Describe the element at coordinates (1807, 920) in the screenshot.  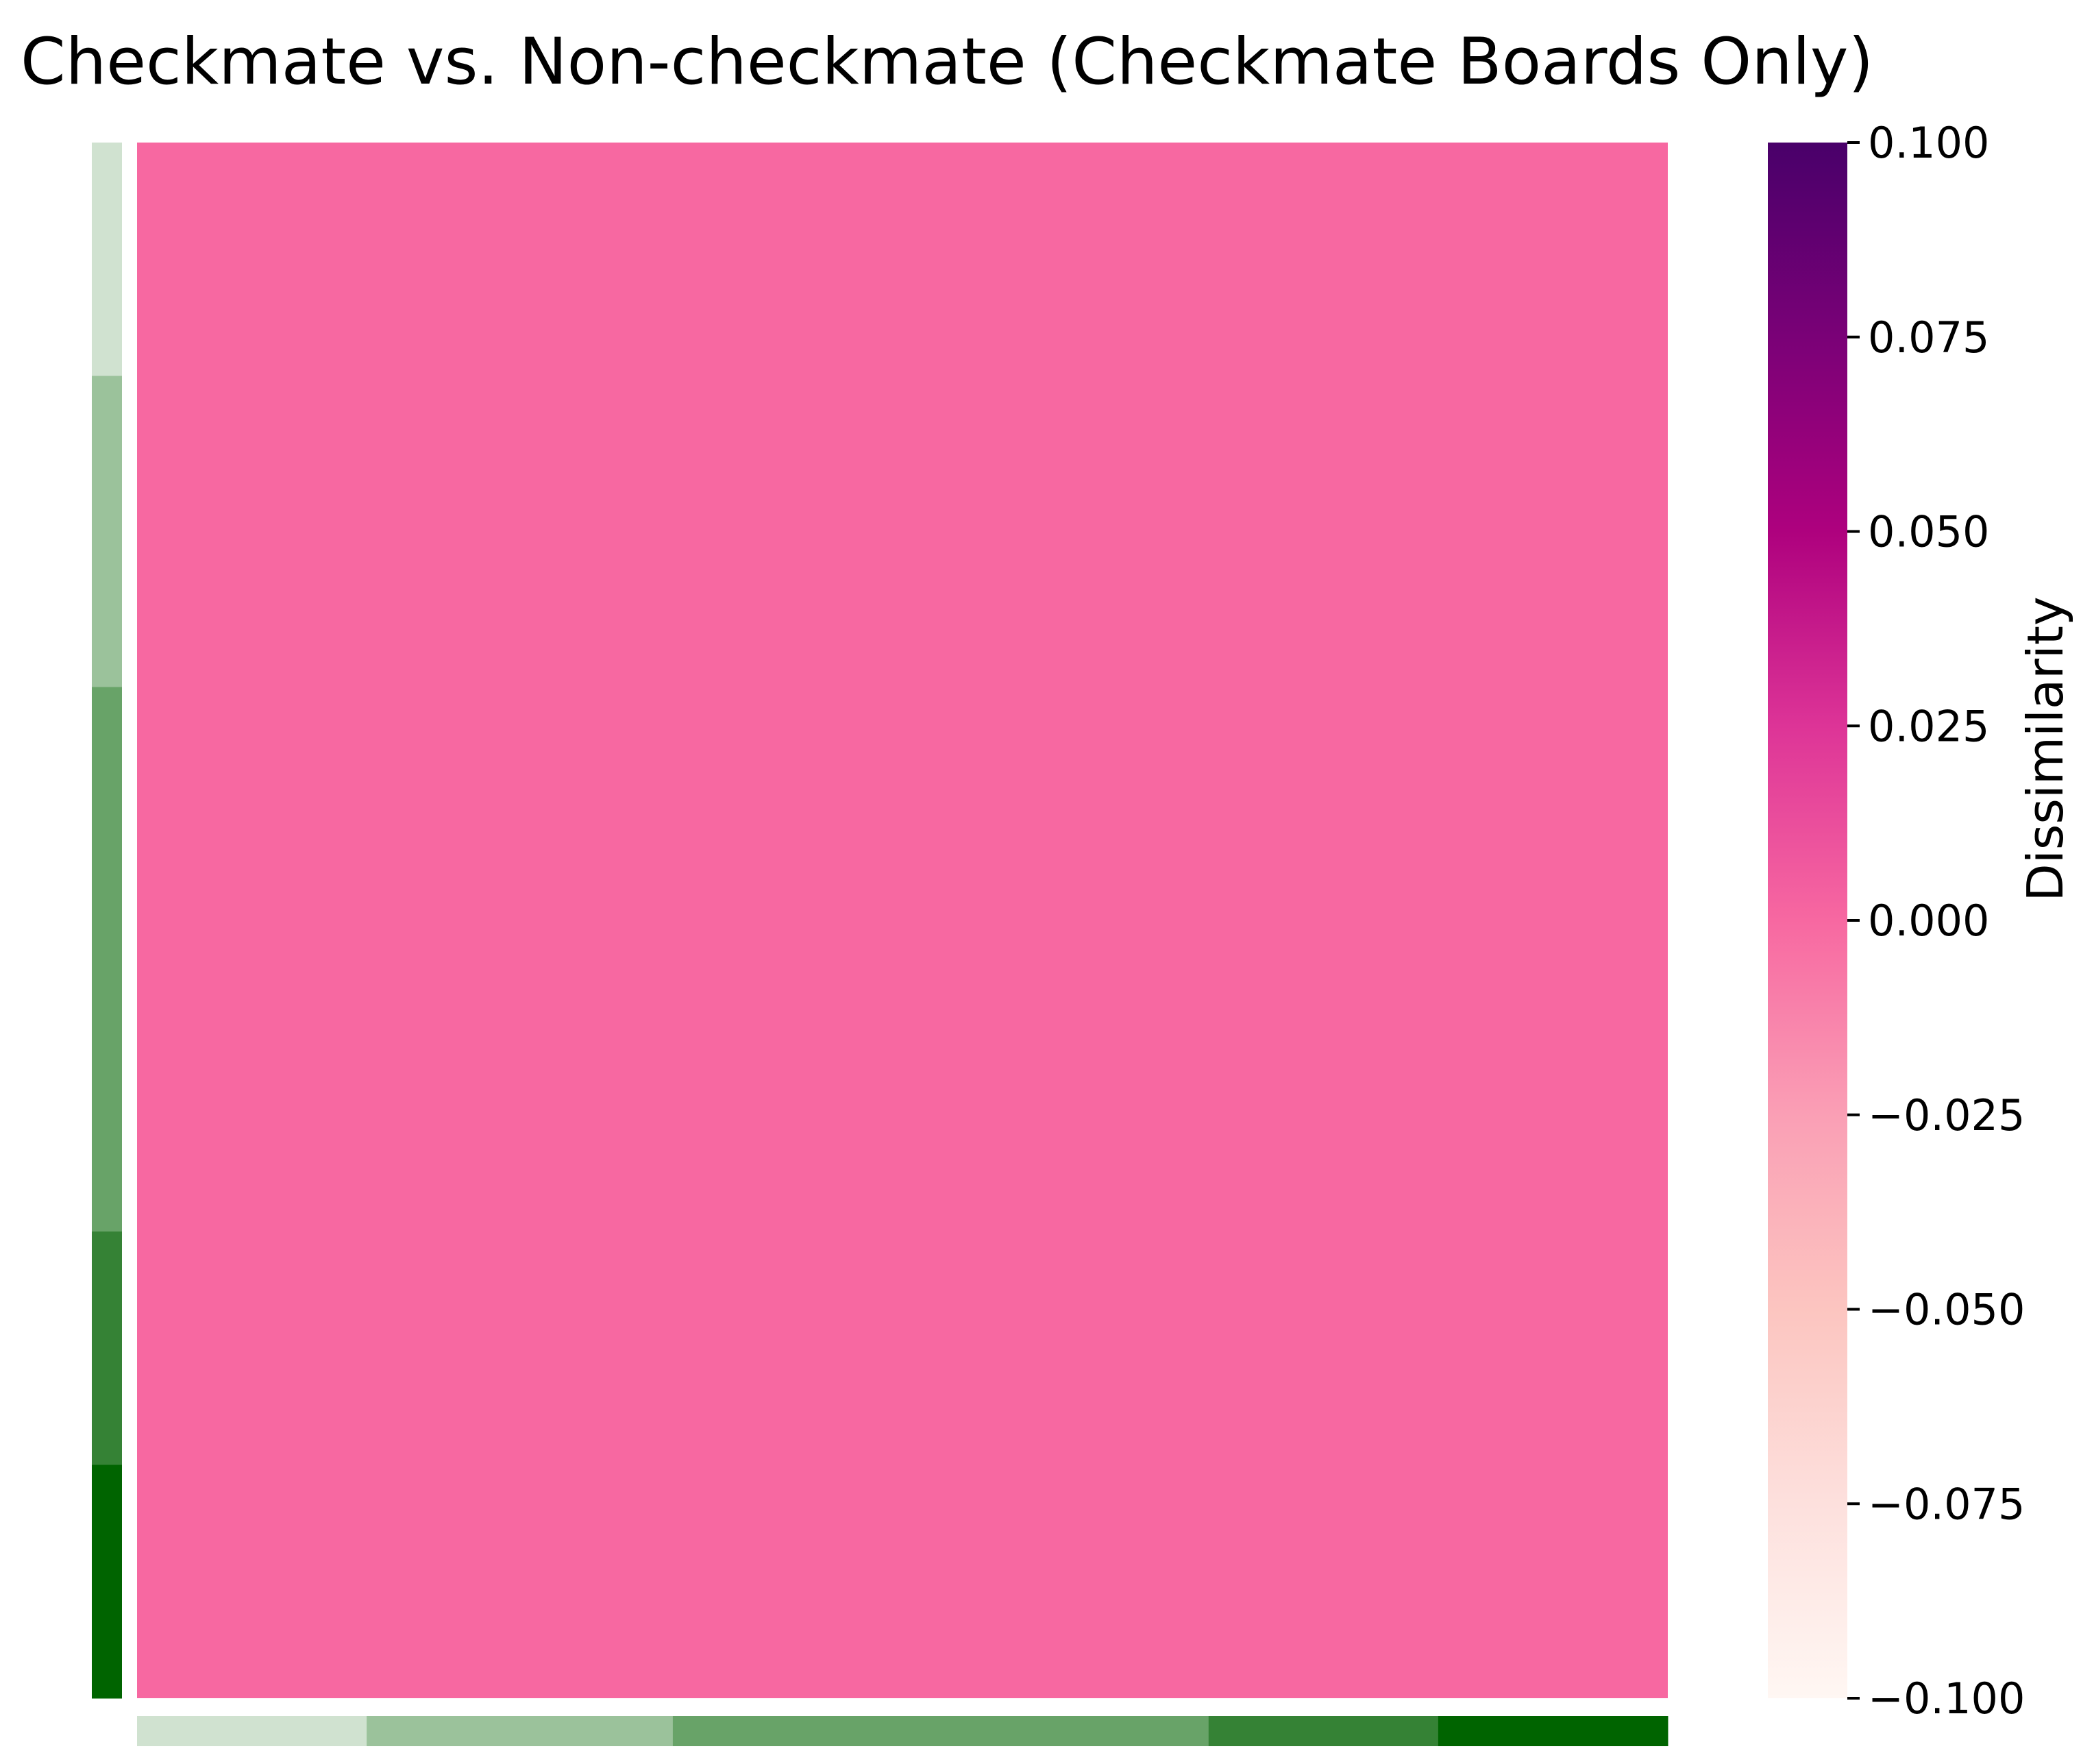
I see `colorbar` at that location.